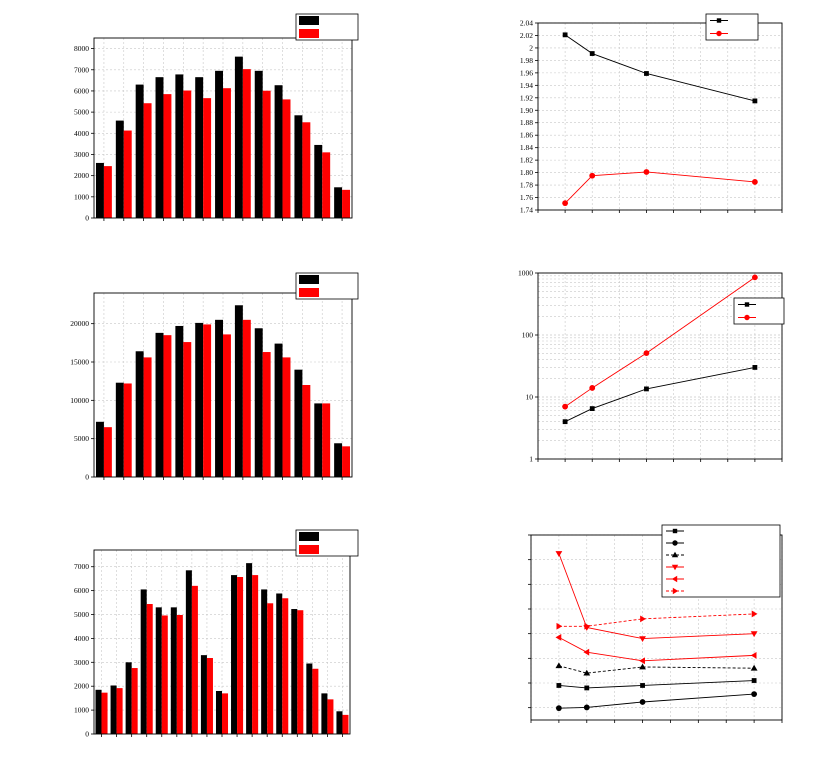 This screenshot has width=827, height=760. Describe the element at coordinates (530, 397) in the screenshot. I see `y-tick-label: 10` at that location.